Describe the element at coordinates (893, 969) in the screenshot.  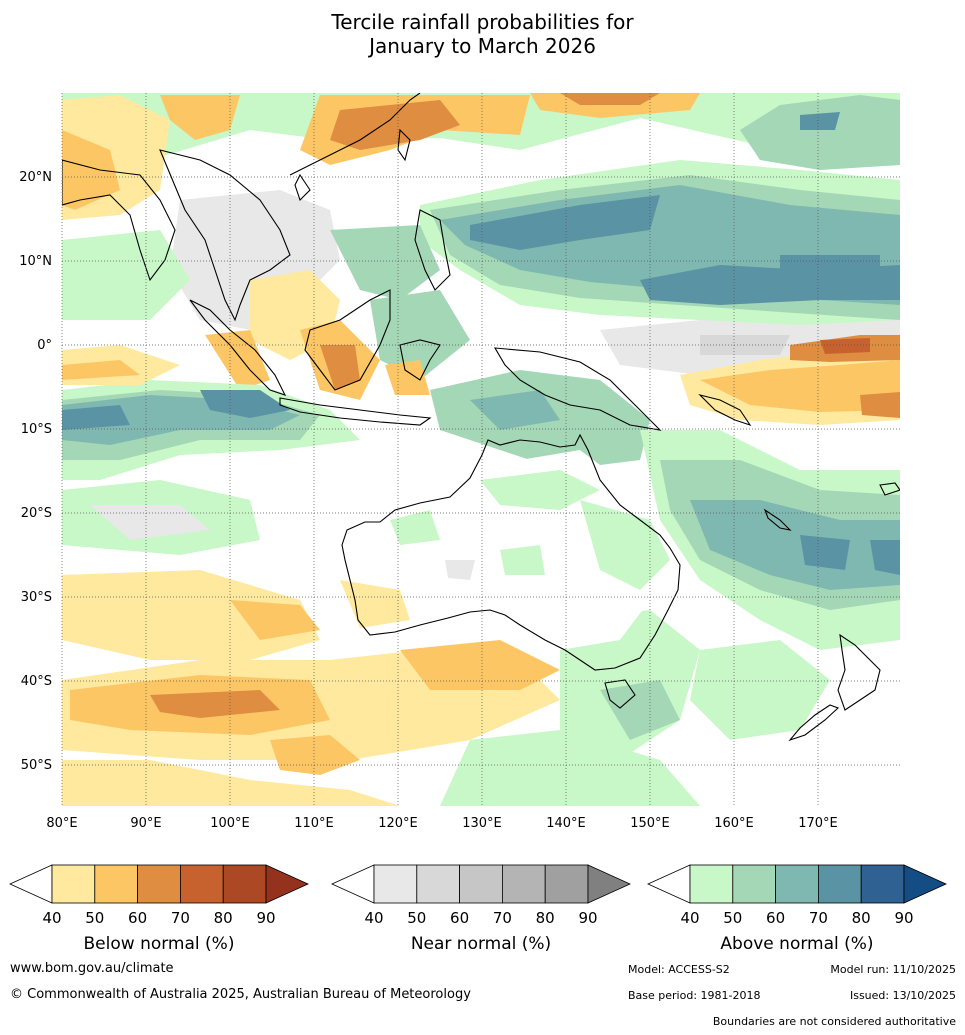
I see `model-run-text: Model run: 11/10/2025` at that location.